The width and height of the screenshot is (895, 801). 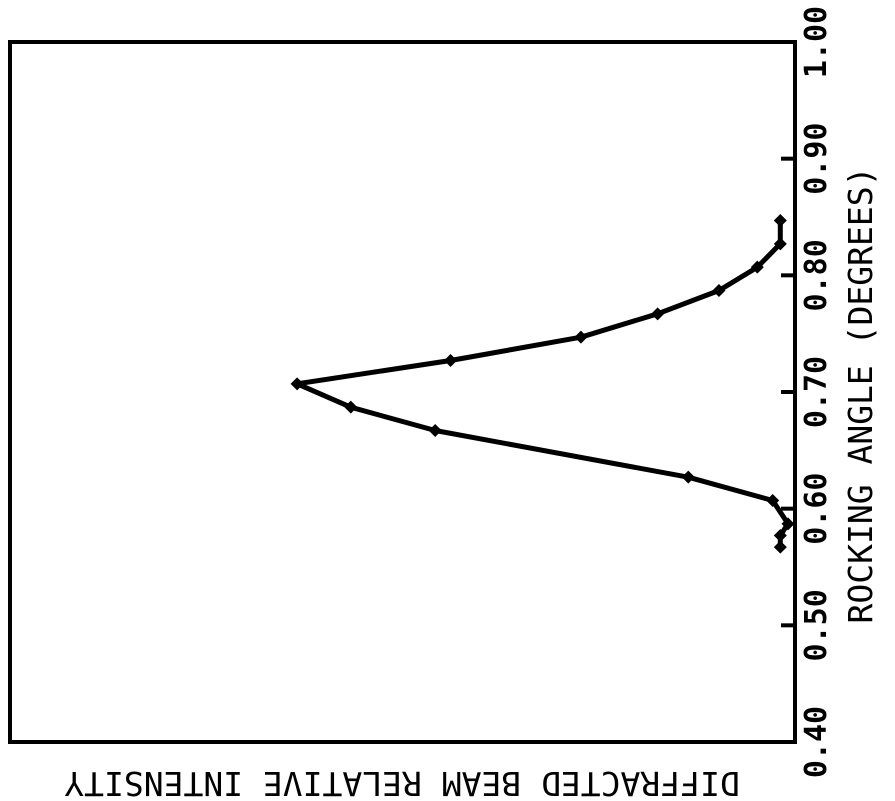 What do you see at coordinates (816, 509) in the screenshot?
I see `x-tick-label: 0.60` at bounding box center [816, 509].